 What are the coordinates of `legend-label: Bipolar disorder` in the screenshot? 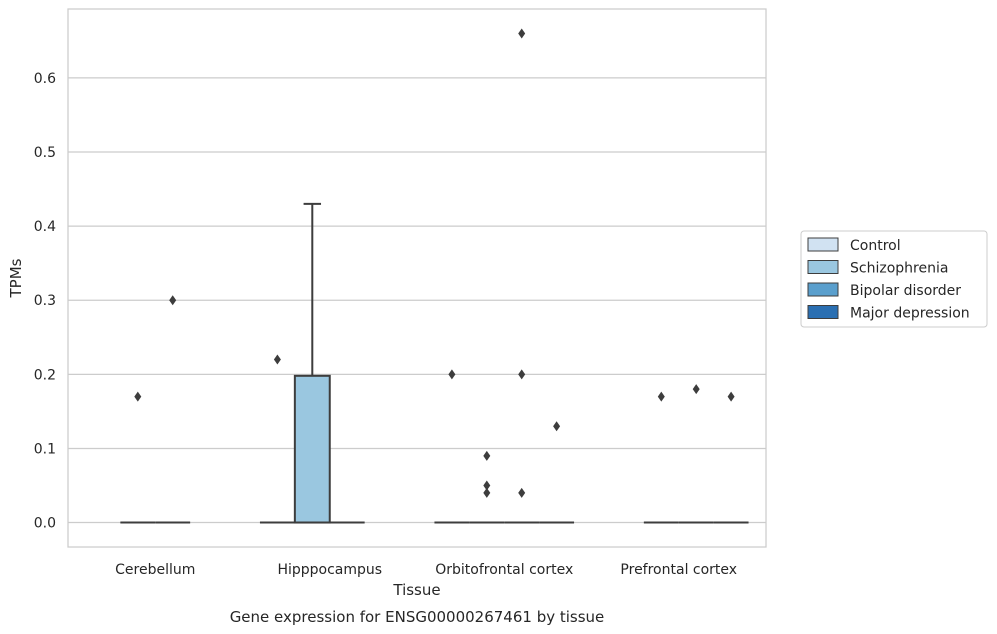 It's located at (905, 291).